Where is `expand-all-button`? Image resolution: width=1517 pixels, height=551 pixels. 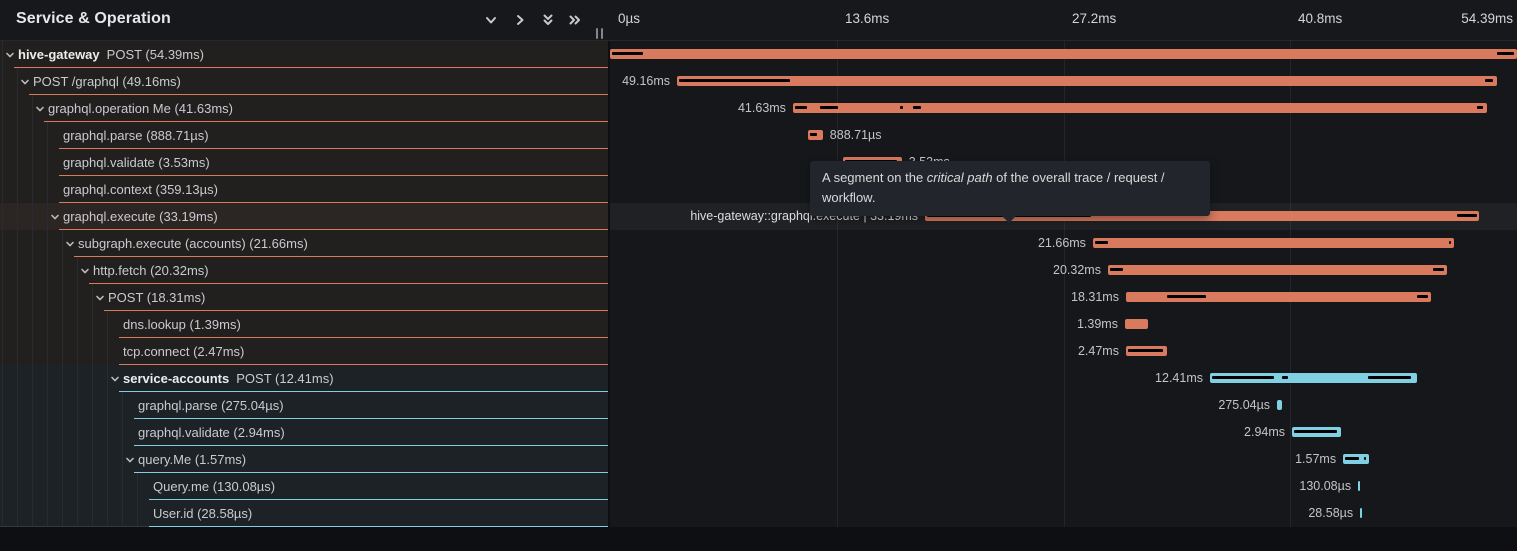 expand-all-button is located at coordinates (575, 21).